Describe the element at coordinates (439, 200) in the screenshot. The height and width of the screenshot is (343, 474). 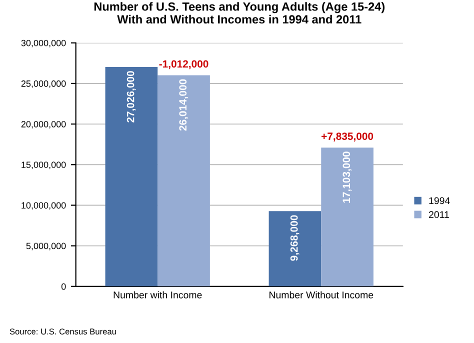
I see `legend-label: 1994` at that location.